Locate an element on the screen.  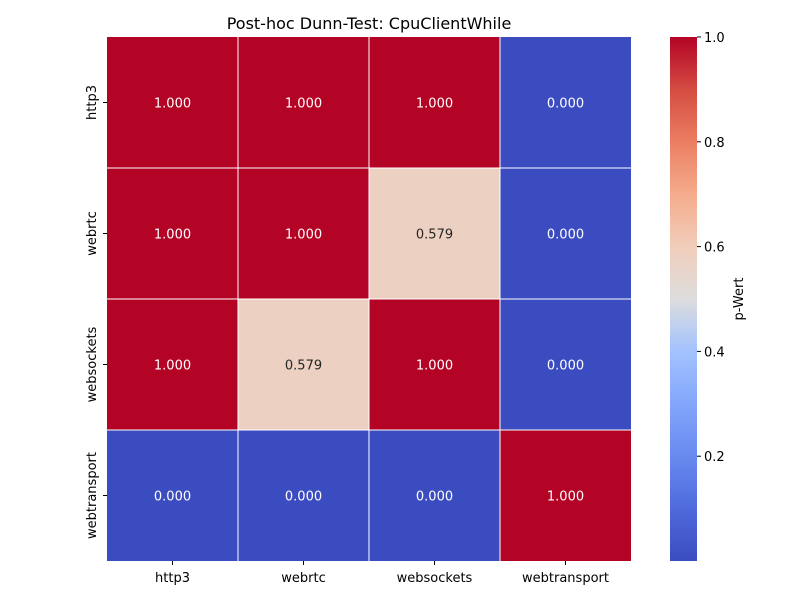
colorbar-tick-label: 0.2 is located at coordinates (714, 457).